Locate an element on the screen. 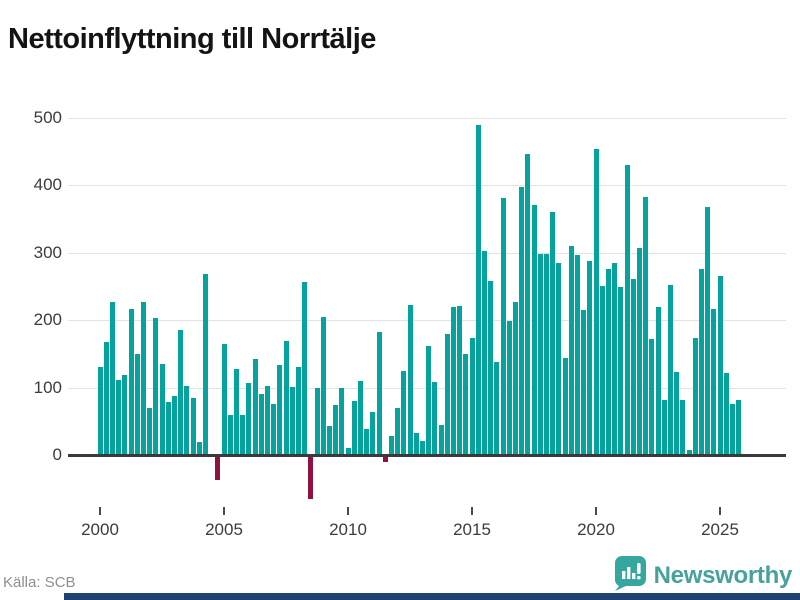 This screenshot has height=600, width=800. bar-2002Q1 is located at coordinates (150, 431).